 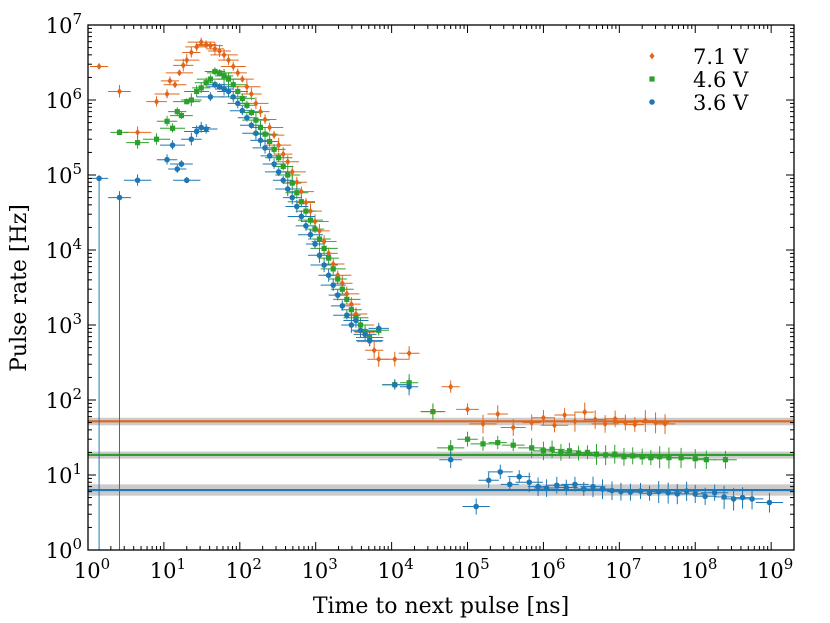 I want to click on x-axis-label: Time to next pulse [ns], so click(x=441, y=606).